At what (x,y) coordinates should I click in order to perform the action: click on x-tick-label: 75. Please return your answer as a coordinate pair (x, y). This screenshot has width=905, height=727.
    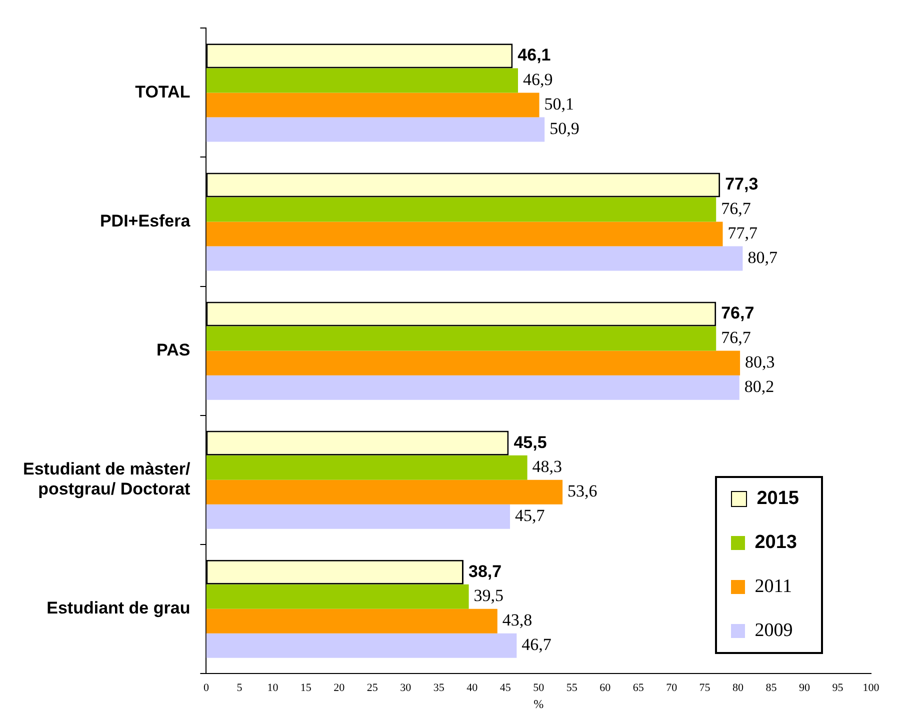
    Looking at the image, I should click on (705, 688).